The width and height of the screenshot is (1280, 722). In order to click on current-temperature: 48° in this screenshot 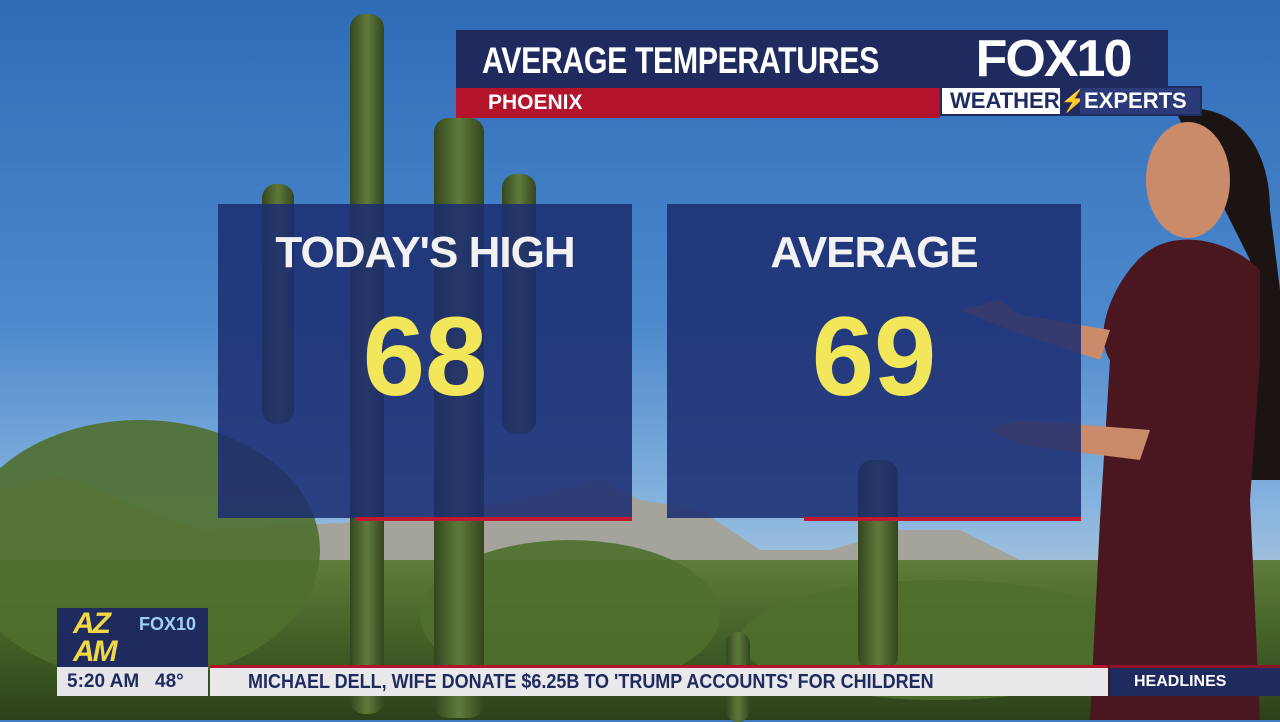, I will do `click(169, 681)`.